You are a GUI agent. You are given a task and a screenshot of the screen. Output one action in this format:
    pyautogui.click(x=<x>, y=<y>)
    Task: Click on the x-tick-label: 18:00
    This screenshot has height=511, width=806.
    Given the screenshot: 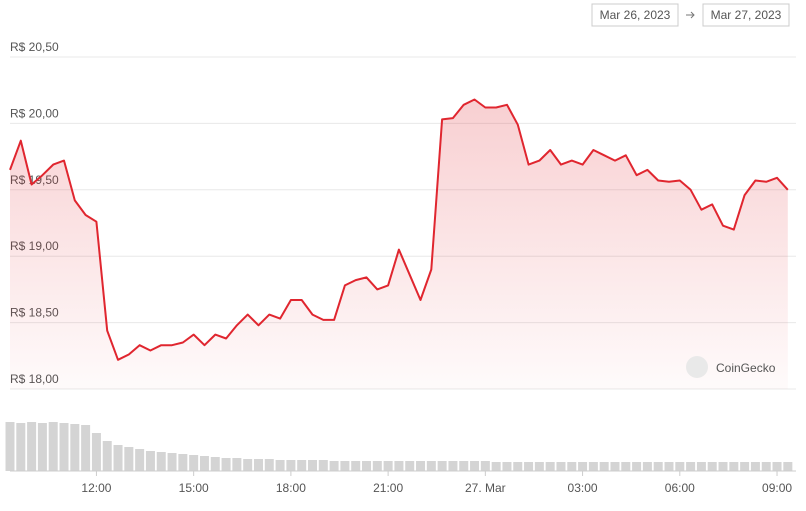 What is the action you would take?
    pyautogui.click(x=291, y=488)
    